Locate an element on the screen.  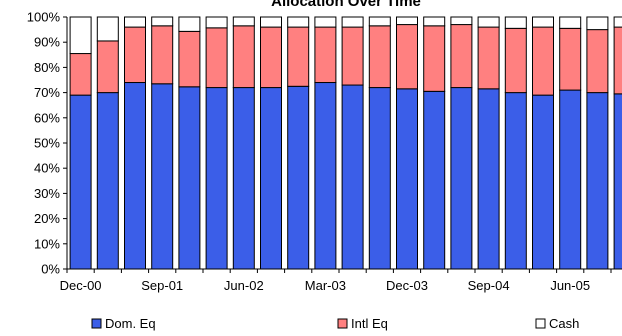
x-tick-label: Sep-04 is located at coordinates (489, 285).